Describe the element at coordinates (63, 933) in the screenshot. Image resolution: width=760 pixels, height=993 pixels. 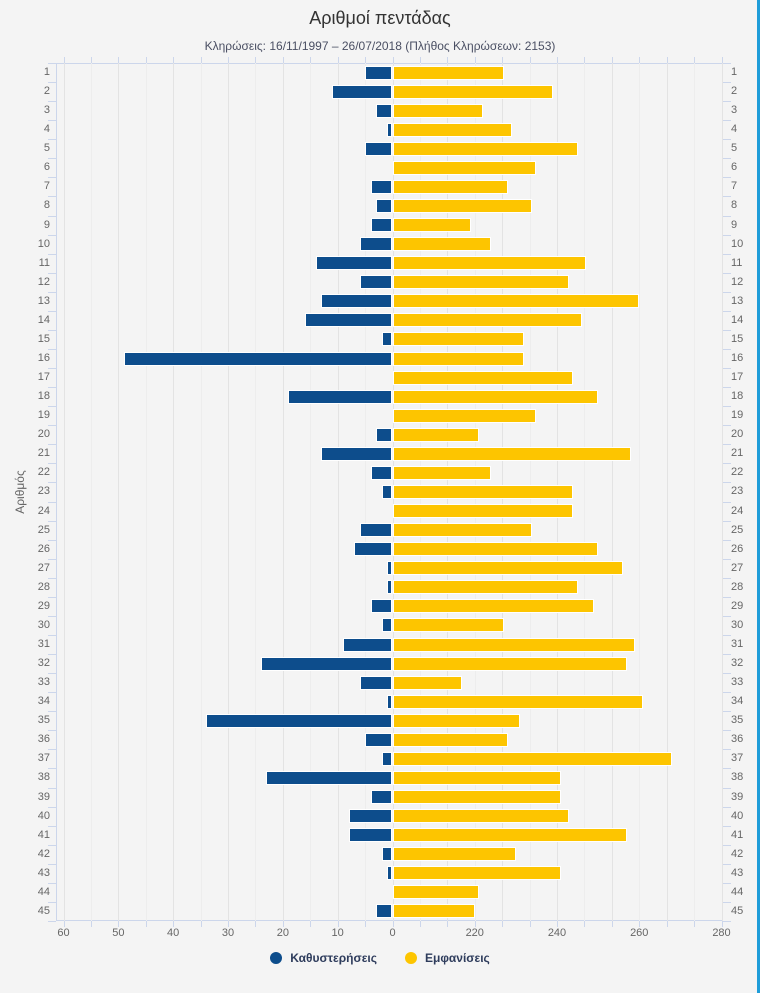
I see `x-axis-label: 60` at that location.